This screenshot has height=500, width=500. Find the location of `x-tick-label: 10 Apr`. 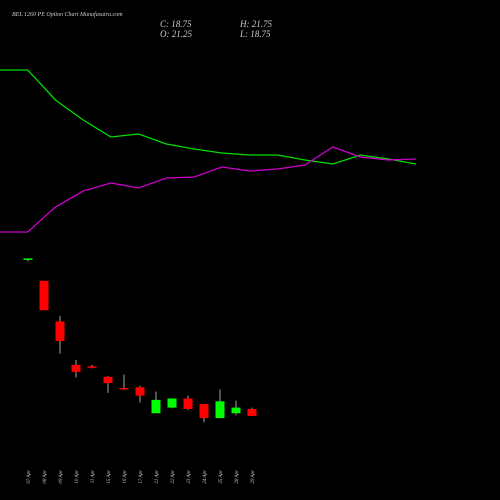

x-tick-label: 10 Apr is located at coordinates (77, 477).